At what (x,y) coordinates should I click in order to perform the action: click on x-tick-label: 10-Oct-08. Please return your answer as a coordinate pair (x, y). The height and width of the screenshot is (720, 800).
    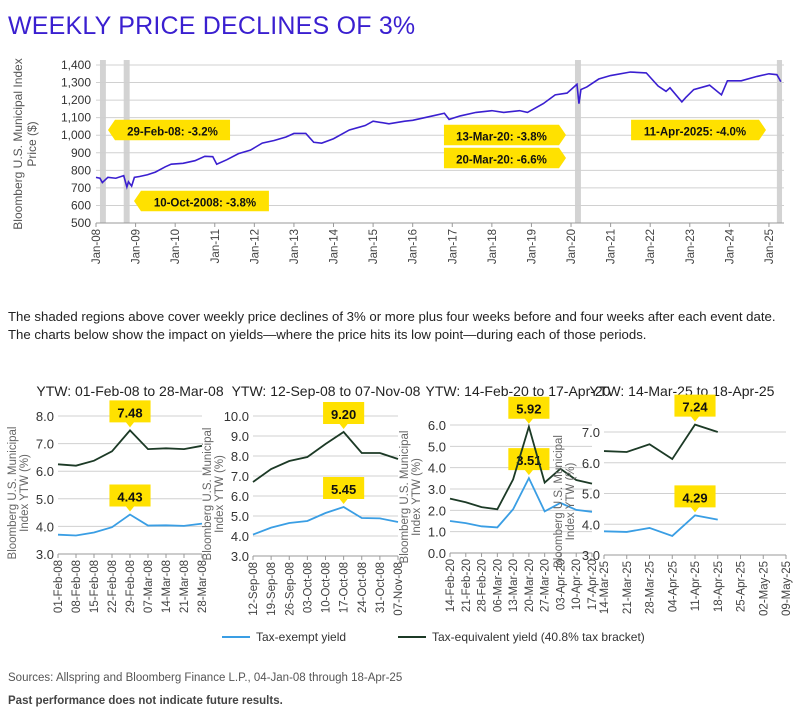
    Looking at the image, I should click on (327, 587).